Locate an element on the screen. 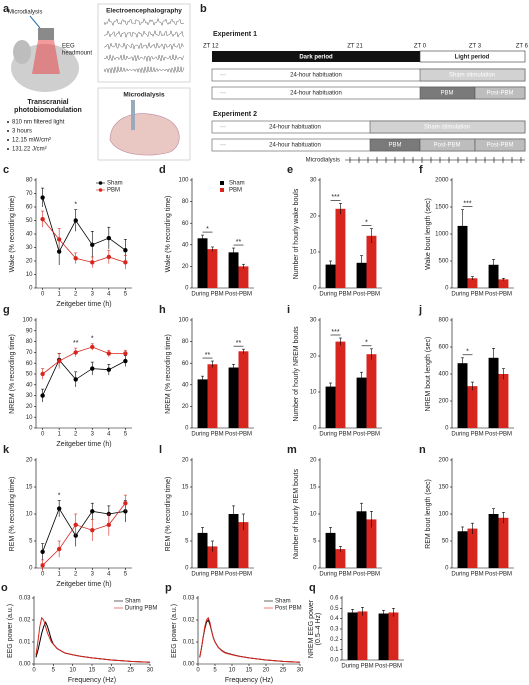  y-axis-label: (0.5–4 Hz) is located at coordinates (318, 629).